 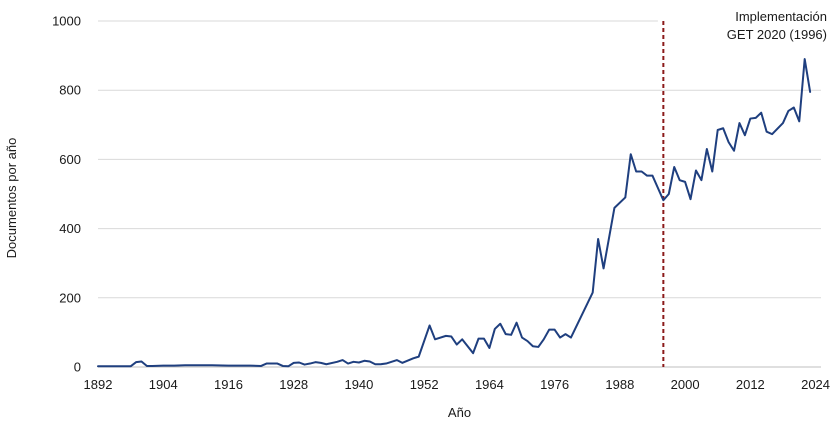 What do you see at coordinates (424, 384) in the screenshot?
I see `x-tick-label-1952: 1952` at bounding box center [424, 384].